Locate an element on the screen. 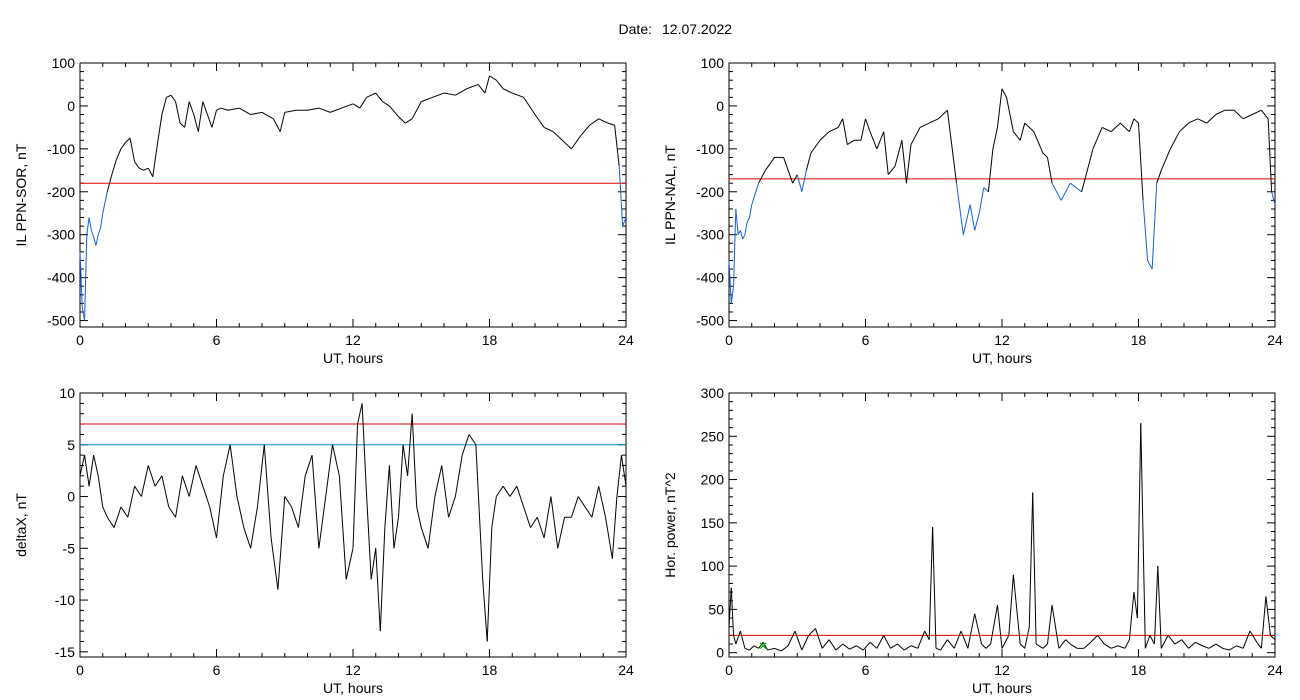 This screenshot has height=700, width=1300. y-tick-label: -300 is located at coordinates (710, 235).